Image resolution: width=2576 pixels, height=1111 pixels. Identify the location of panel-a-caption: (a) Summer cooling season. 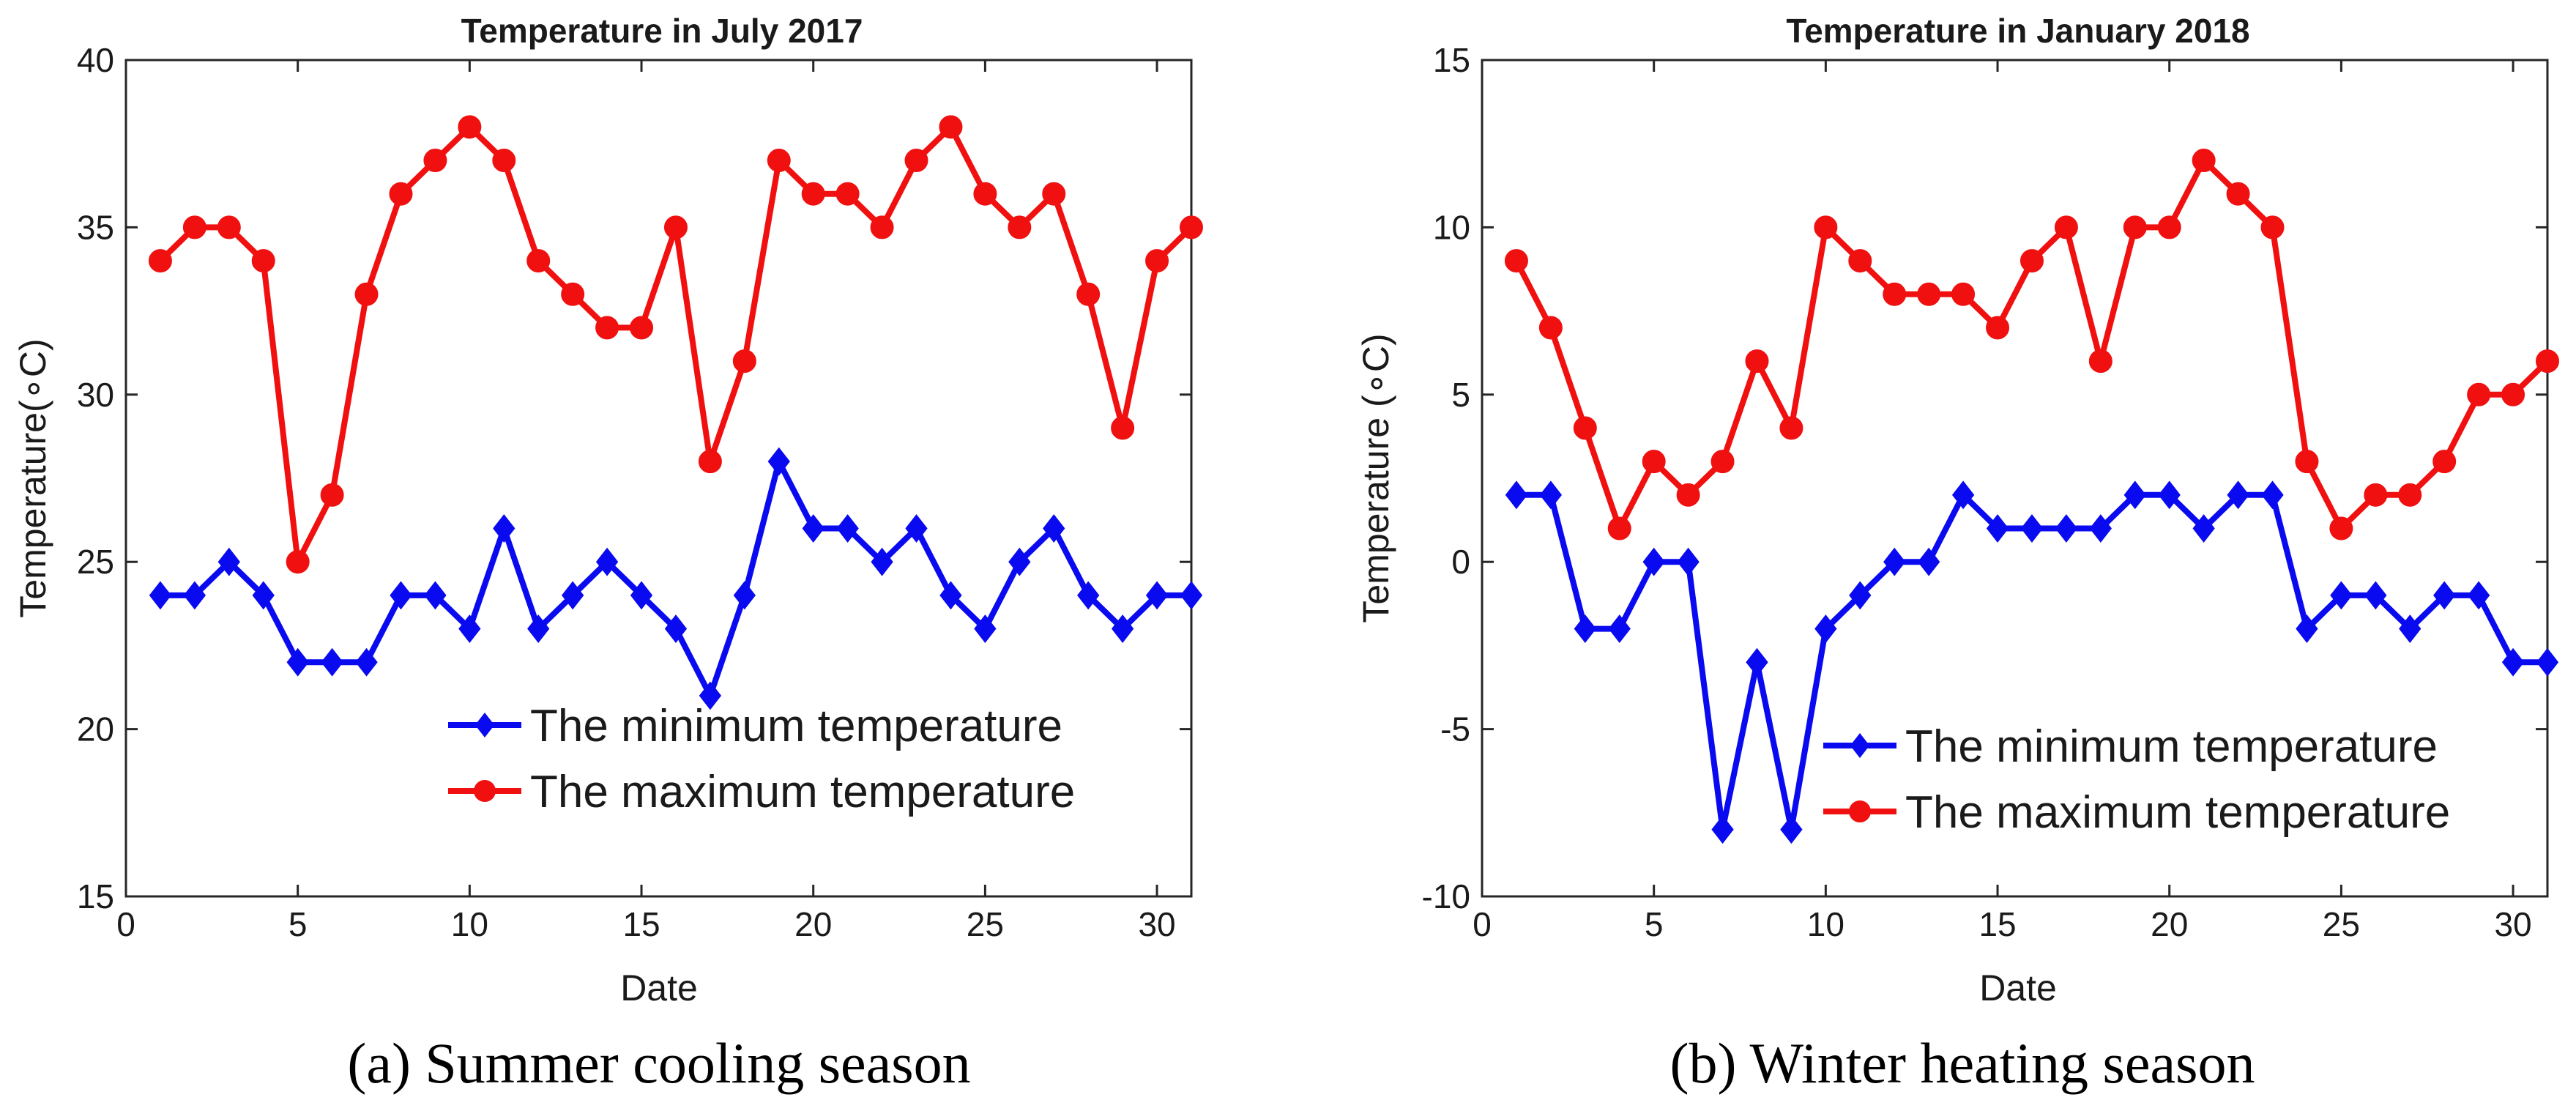
(658, 1063).